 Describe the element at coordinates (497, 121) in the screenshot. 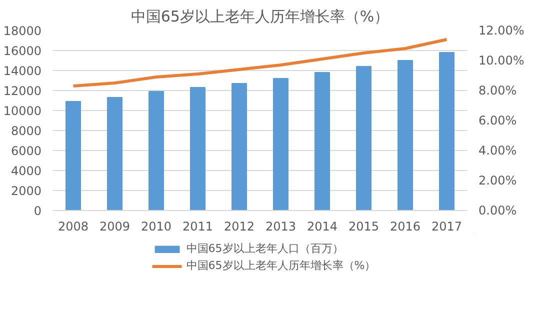

I see `y2-tick-label: 6.00%` at that location.